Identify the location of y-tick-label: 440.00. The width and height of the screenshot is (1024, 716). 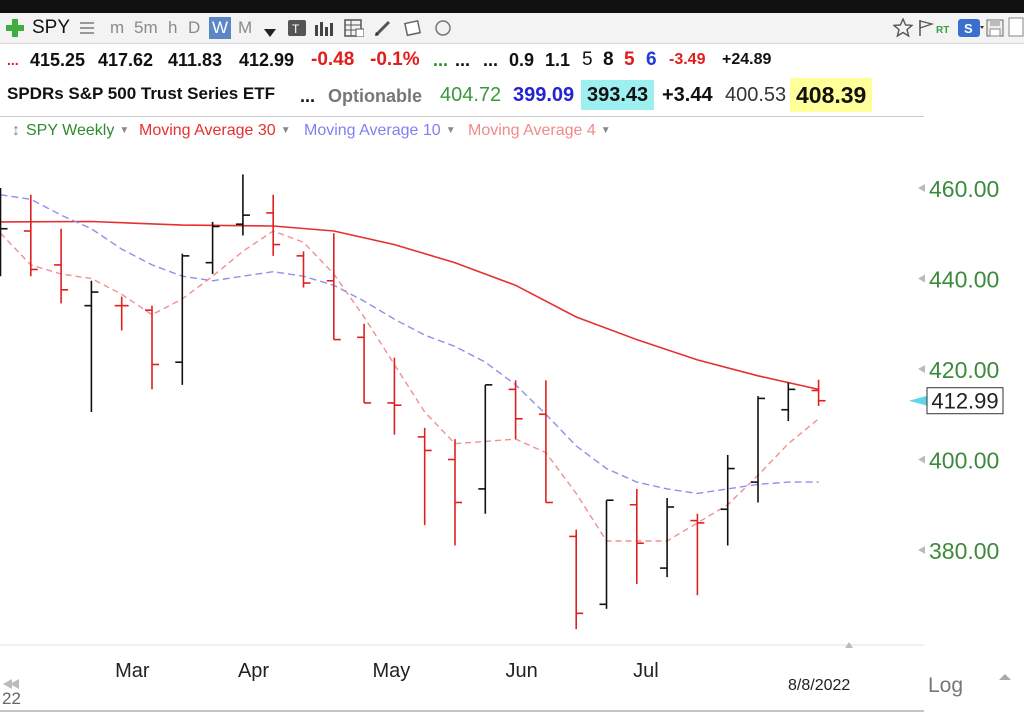
(964, 280).